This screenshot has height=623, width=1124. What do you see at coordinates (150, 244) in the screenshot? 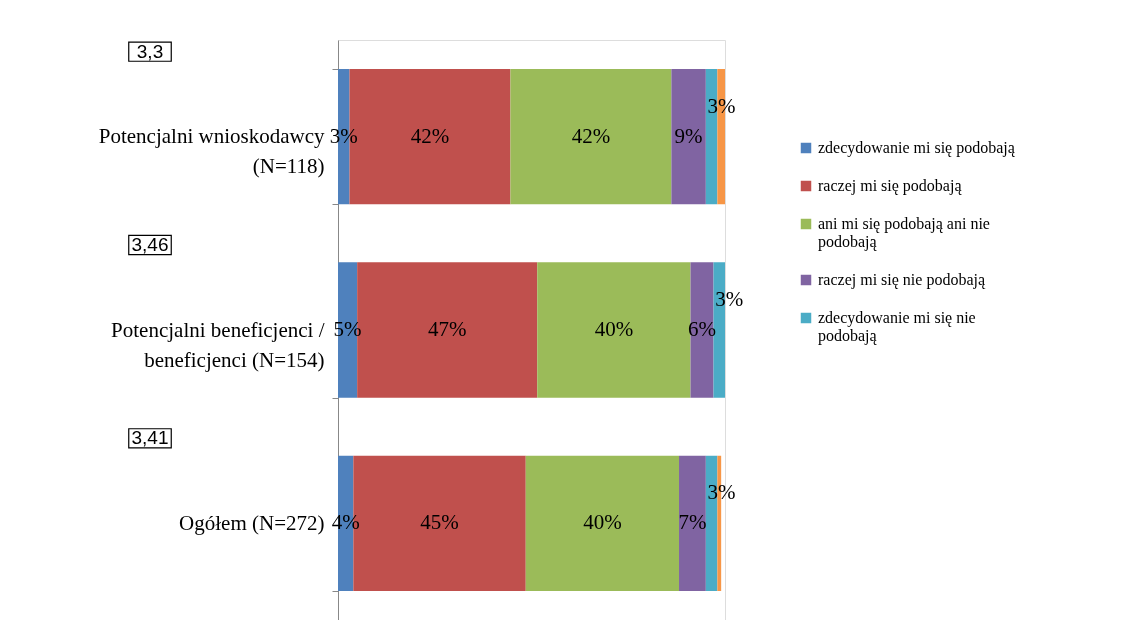
I see `text: 3,46` at bounding box center [150, 244].